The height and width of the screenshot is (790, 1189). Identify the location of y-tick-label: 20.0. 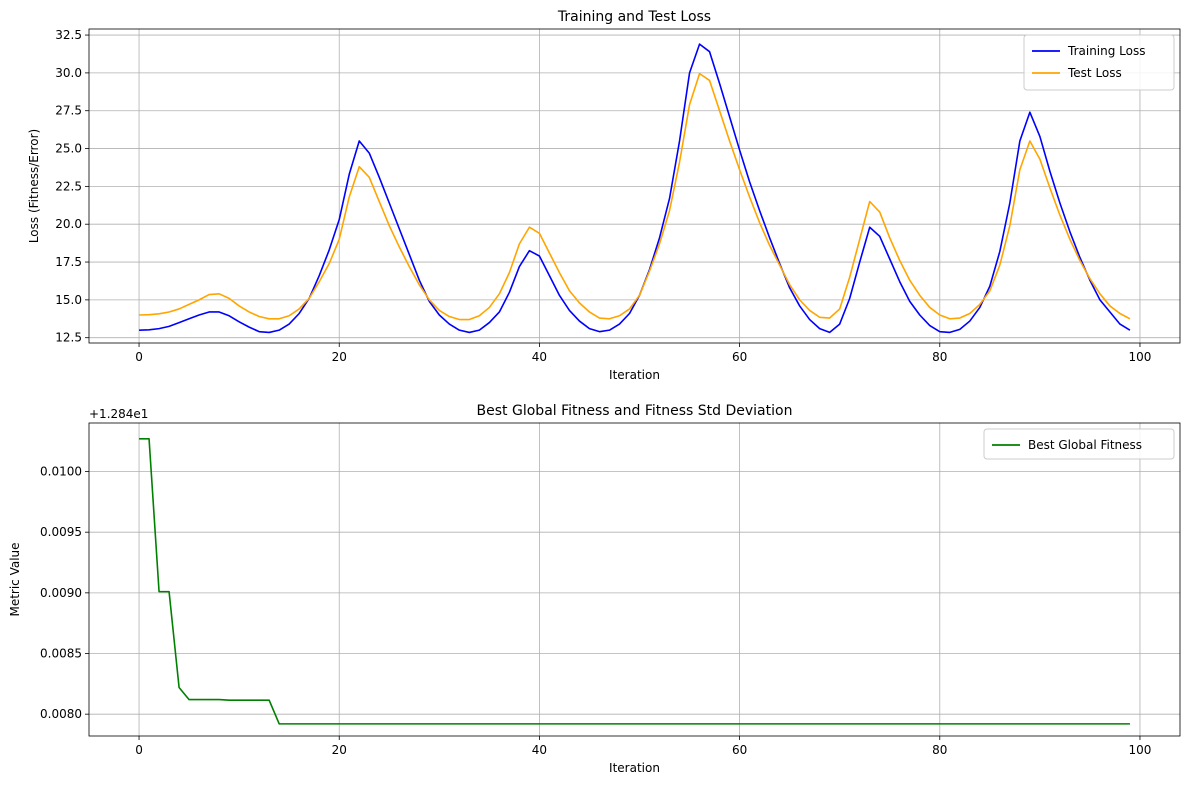
(68, 224).